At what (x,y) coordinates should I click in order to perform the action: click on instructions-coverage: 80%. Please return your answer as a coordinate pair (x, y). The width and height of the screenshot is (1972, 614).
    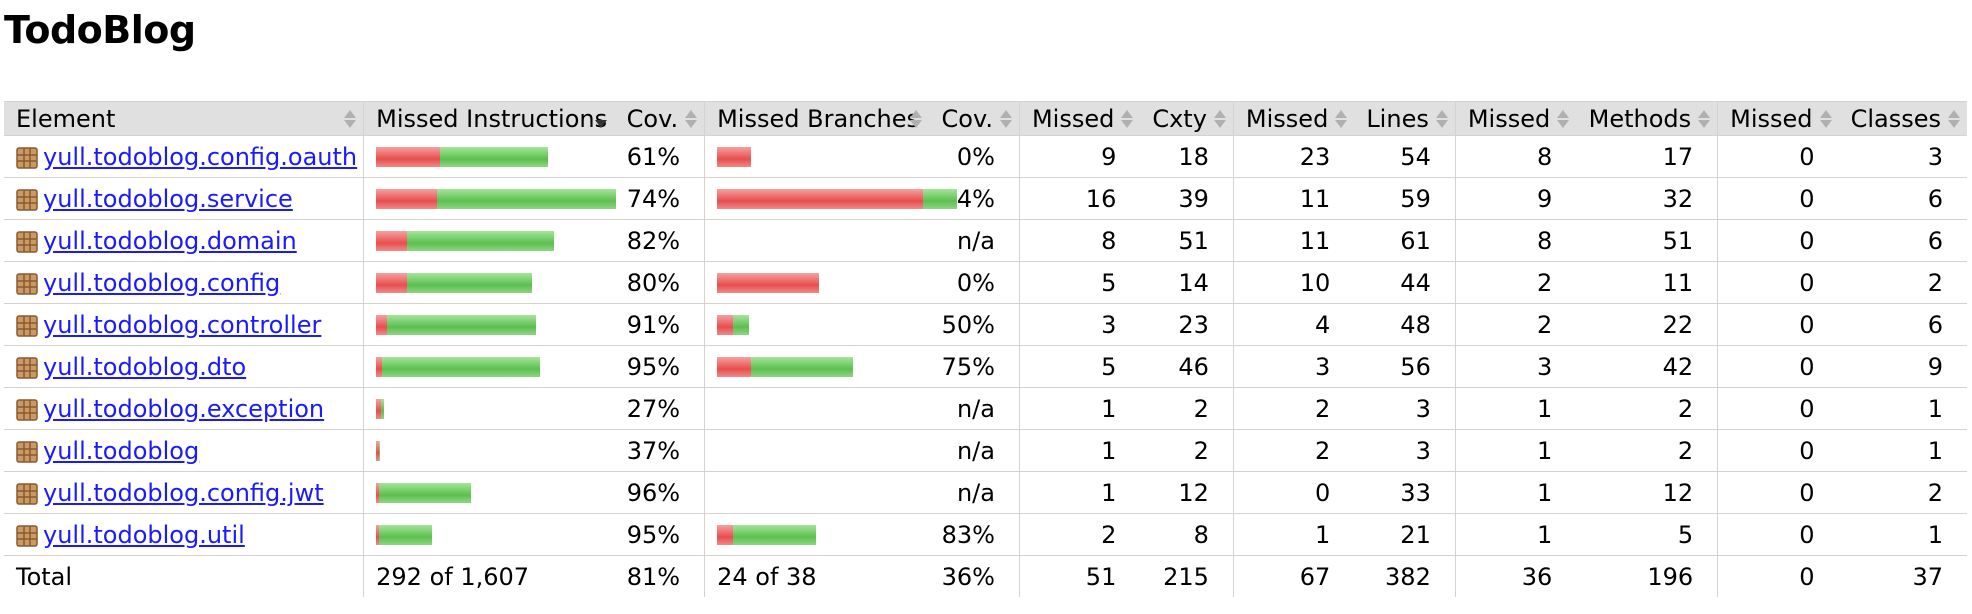
    Looking at the image, I should click on (659, 282).